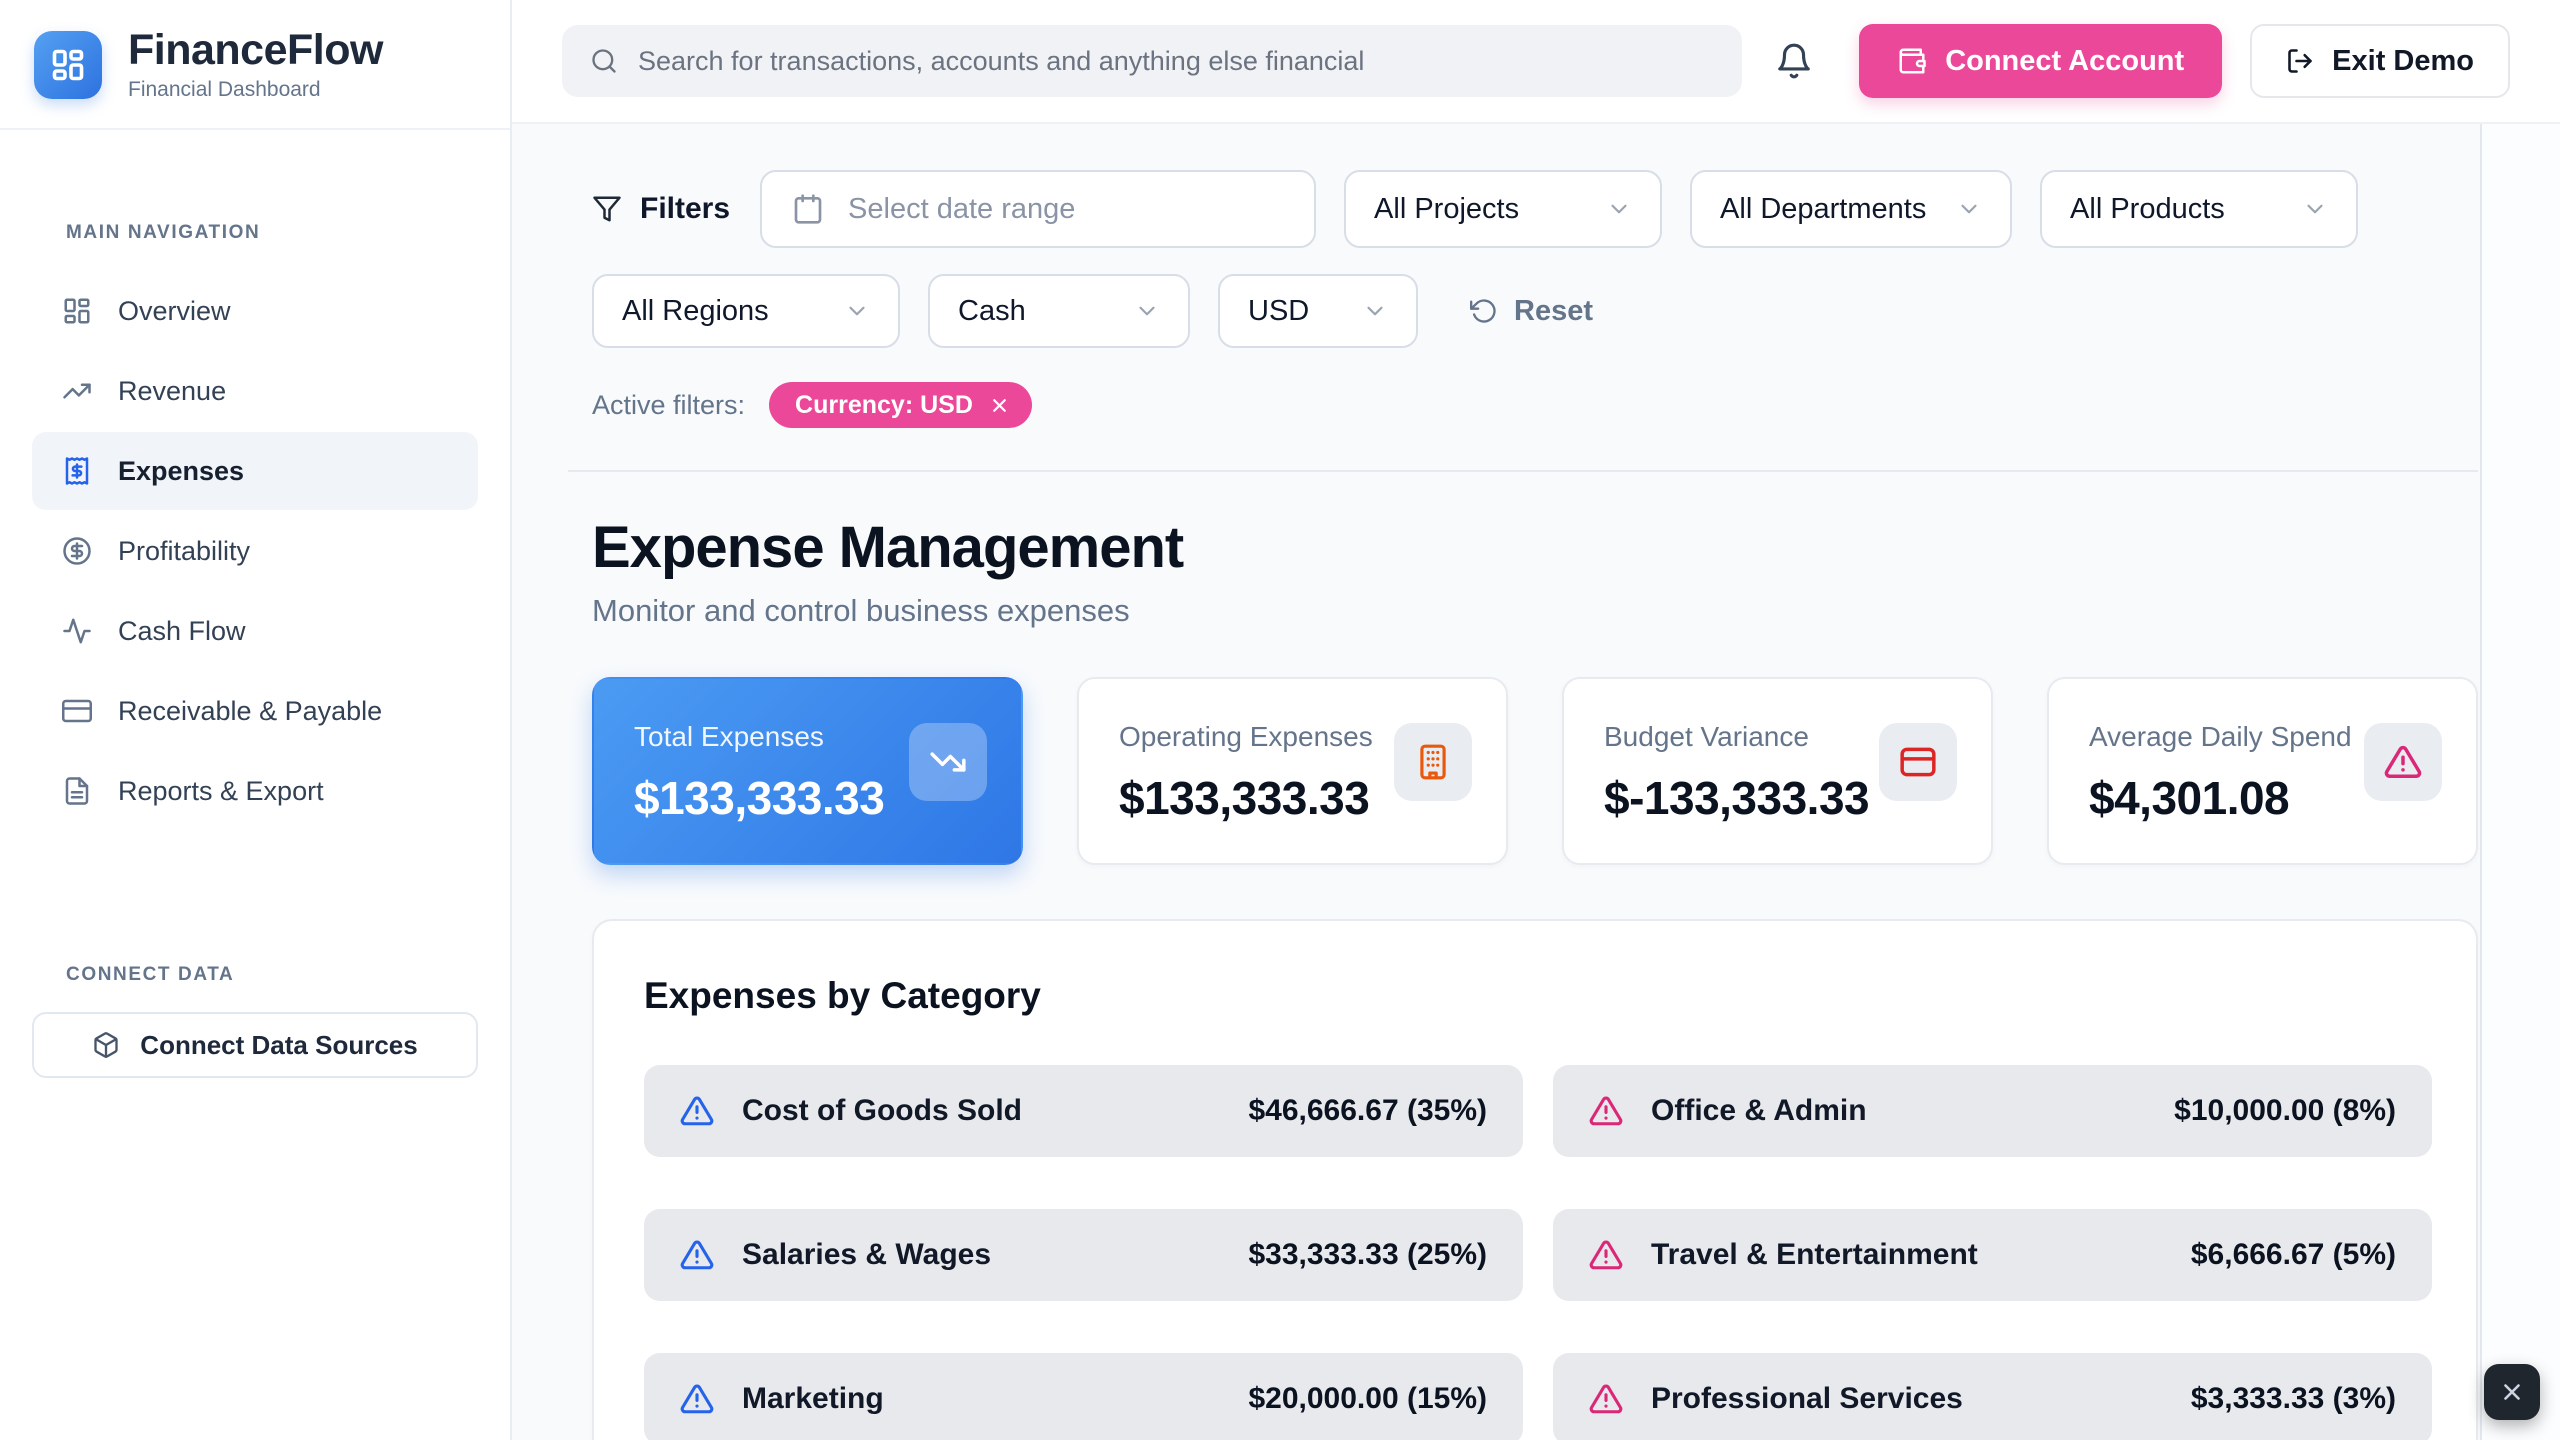  What do you see at coordinates (1318, 311) in the screenshot?
I see `currency-select: USD` at bounding box center [1318, 311].